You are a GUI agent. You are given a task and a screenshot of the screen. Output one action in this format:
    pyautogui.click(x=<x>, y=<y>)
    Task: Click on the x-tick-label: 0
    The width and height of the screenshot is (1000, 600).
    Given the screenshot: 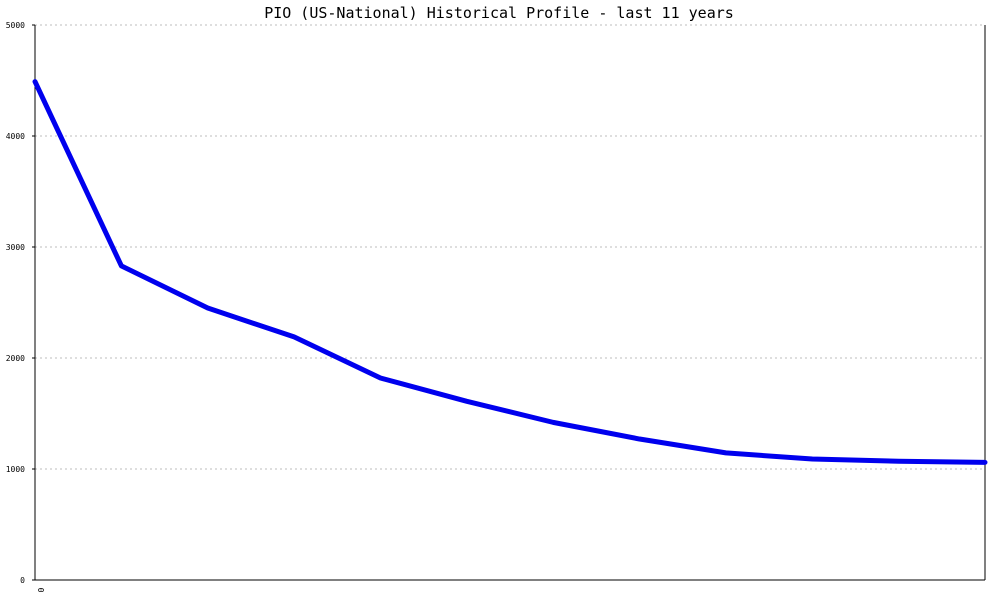 What is the action you would take?
    pyautogui.click(x=40, y=590)
    